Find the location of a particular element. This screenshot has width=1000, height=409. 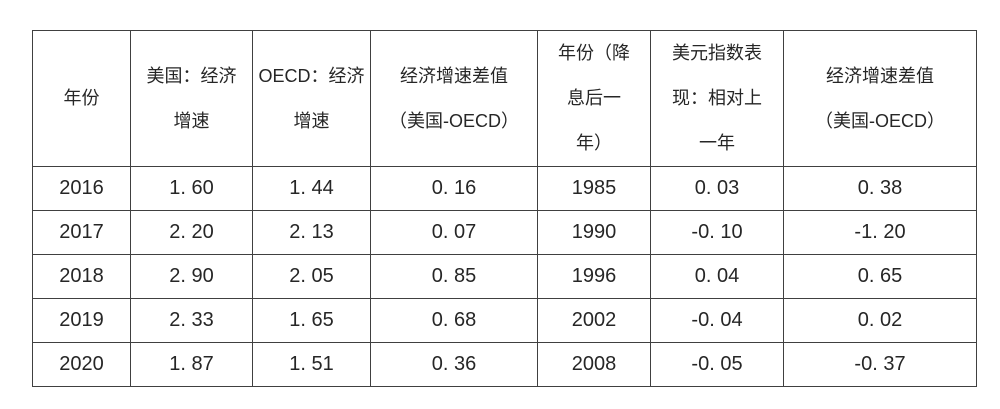

cell-oecd-growth: 1. 51 is located at coordinates (311, 364).